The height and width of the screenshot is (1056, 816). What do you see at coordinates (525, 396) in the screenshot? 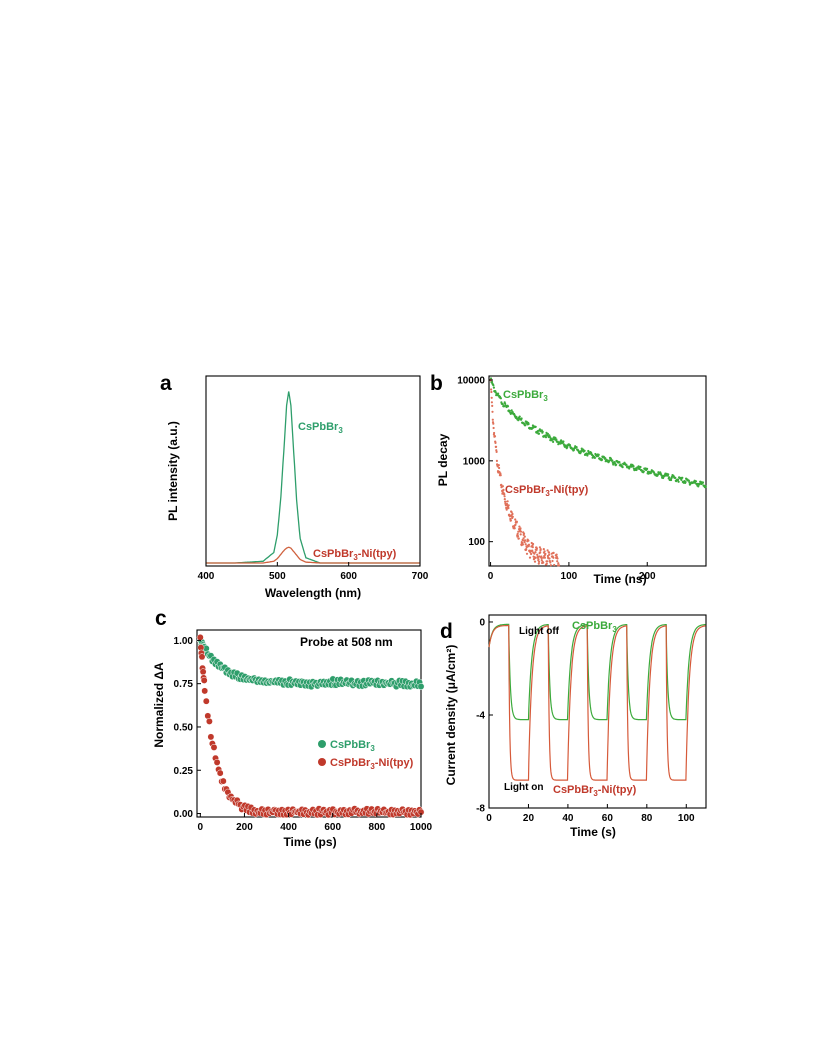
I see `panel-b-label-cspbbr3: CsPbBr3` at bounding box center [525, 396].